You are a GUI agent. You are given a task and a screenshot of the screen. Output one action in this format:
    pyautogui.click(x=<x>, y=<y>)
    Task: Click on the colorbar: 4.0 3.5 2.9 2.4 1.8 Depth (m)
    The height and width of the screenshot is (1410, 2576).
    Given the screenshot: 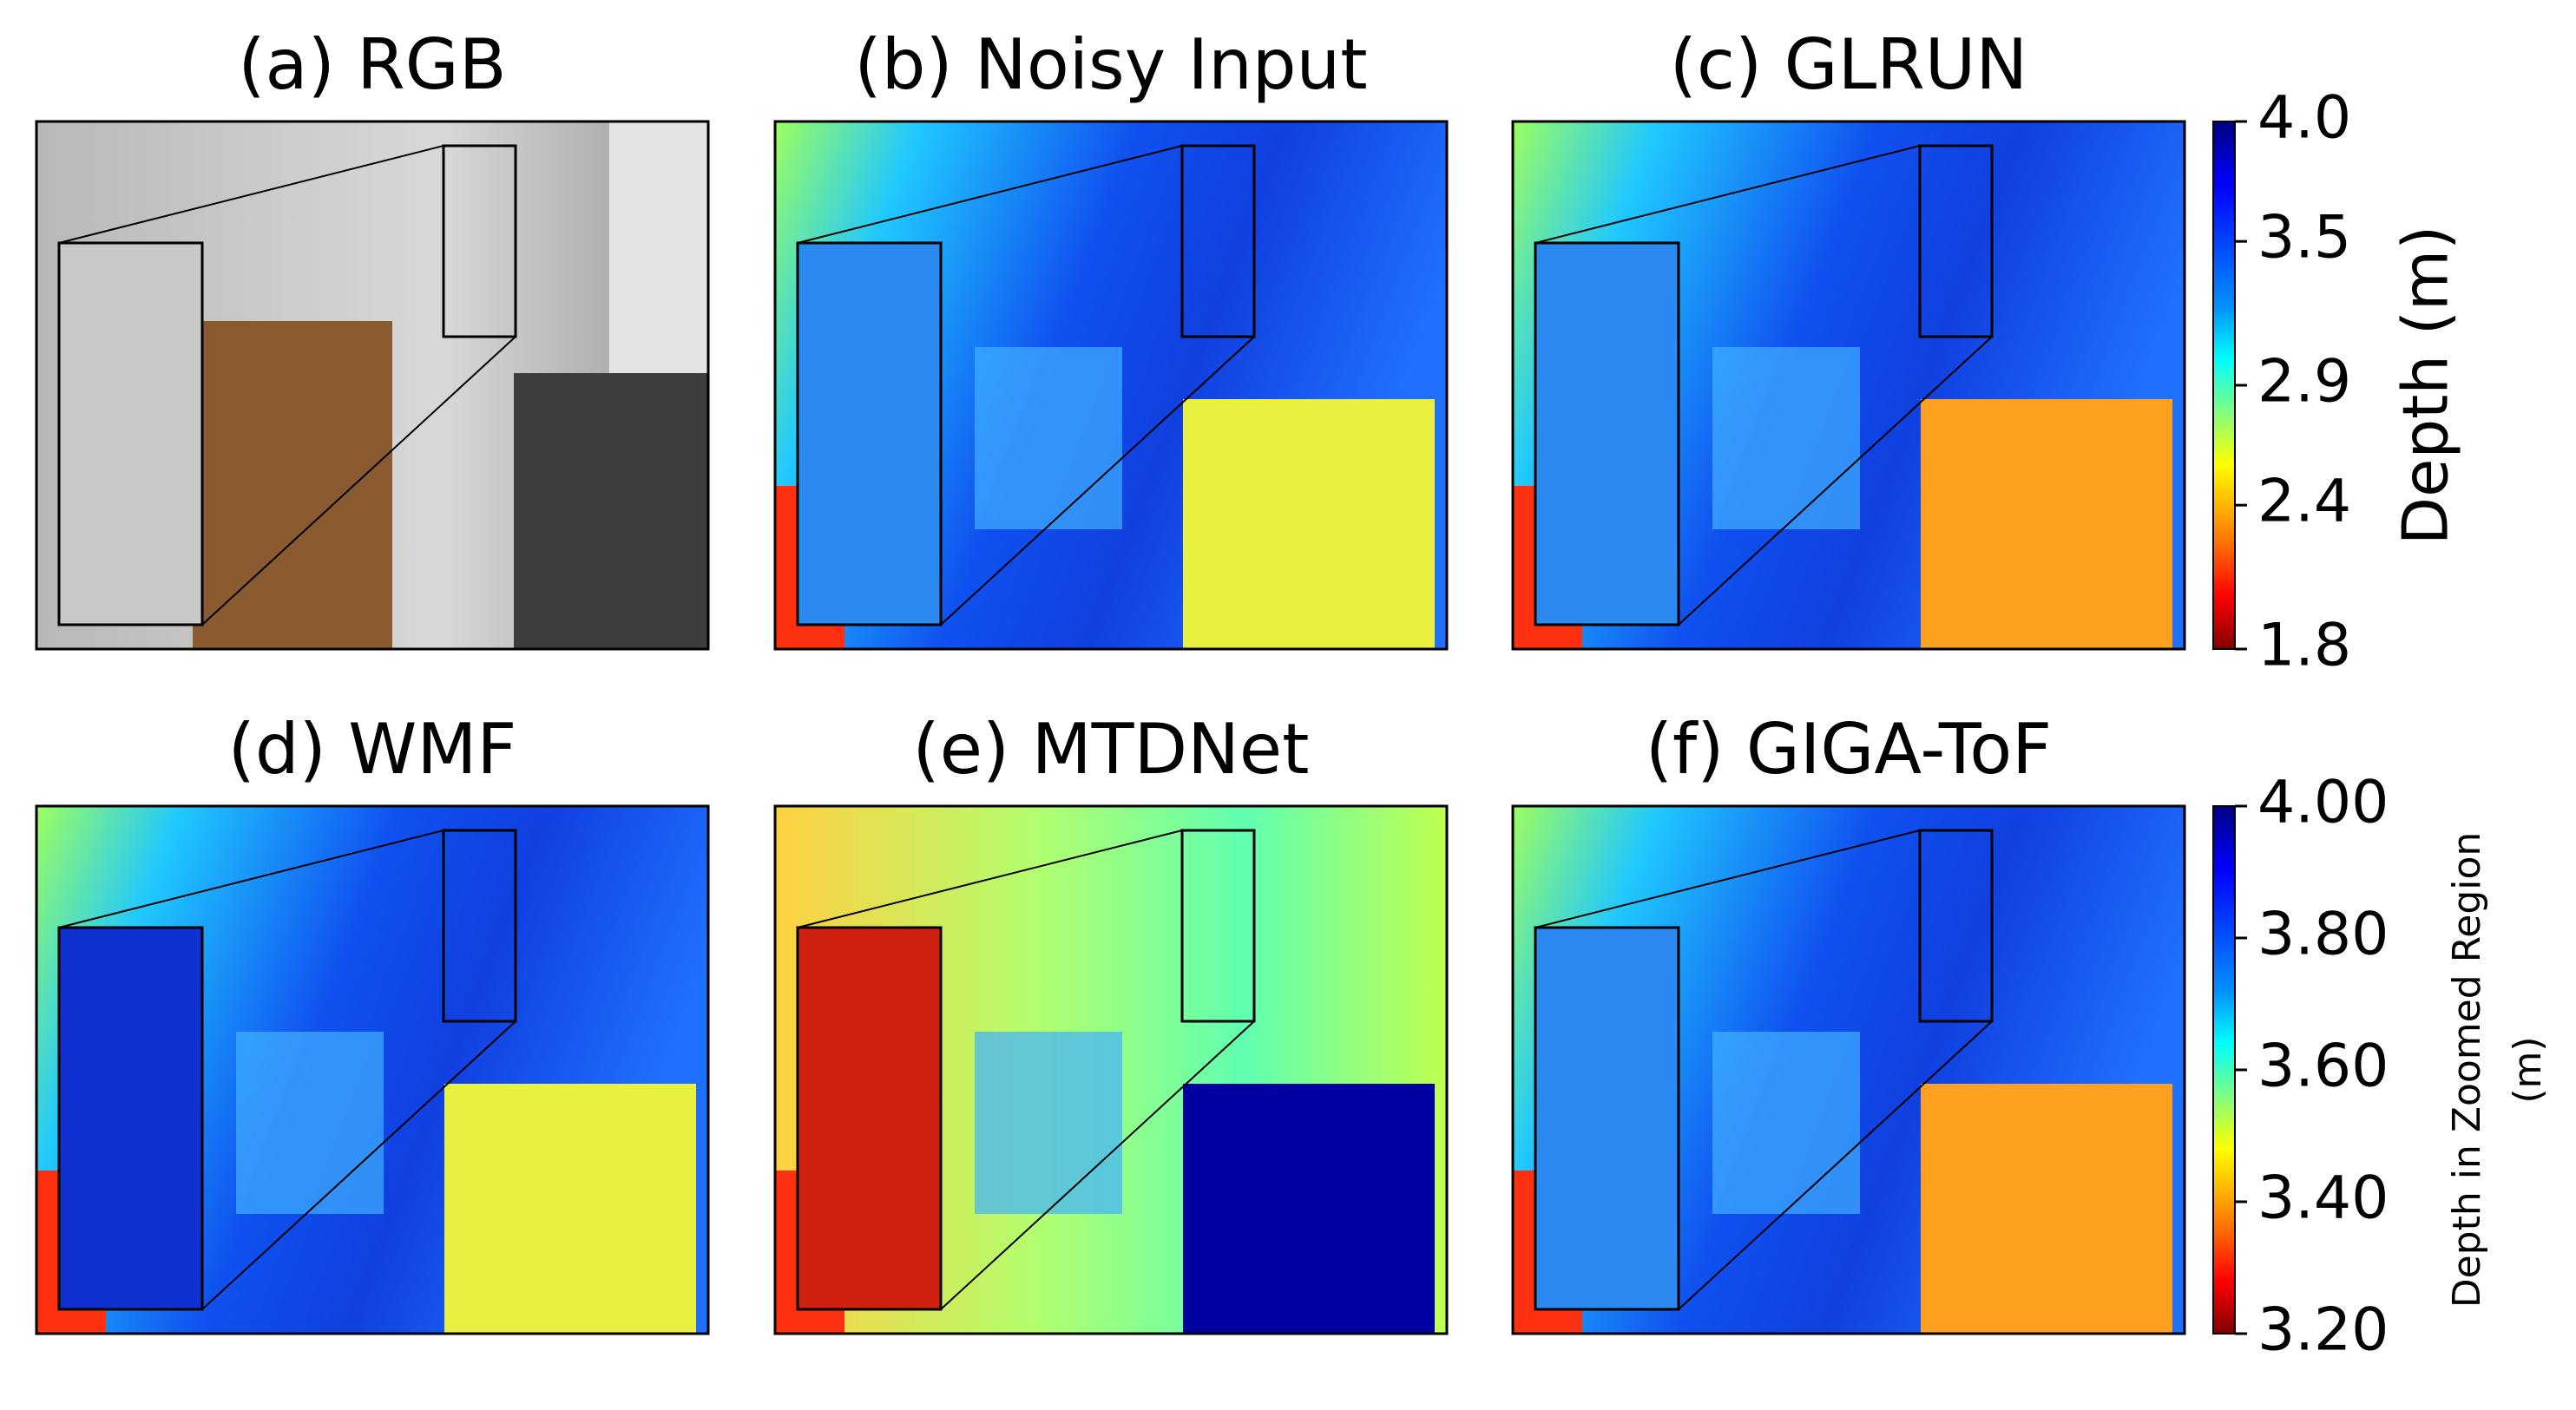 What is the action you would take?
    pyautogui.click(x=2337, y=382)
    